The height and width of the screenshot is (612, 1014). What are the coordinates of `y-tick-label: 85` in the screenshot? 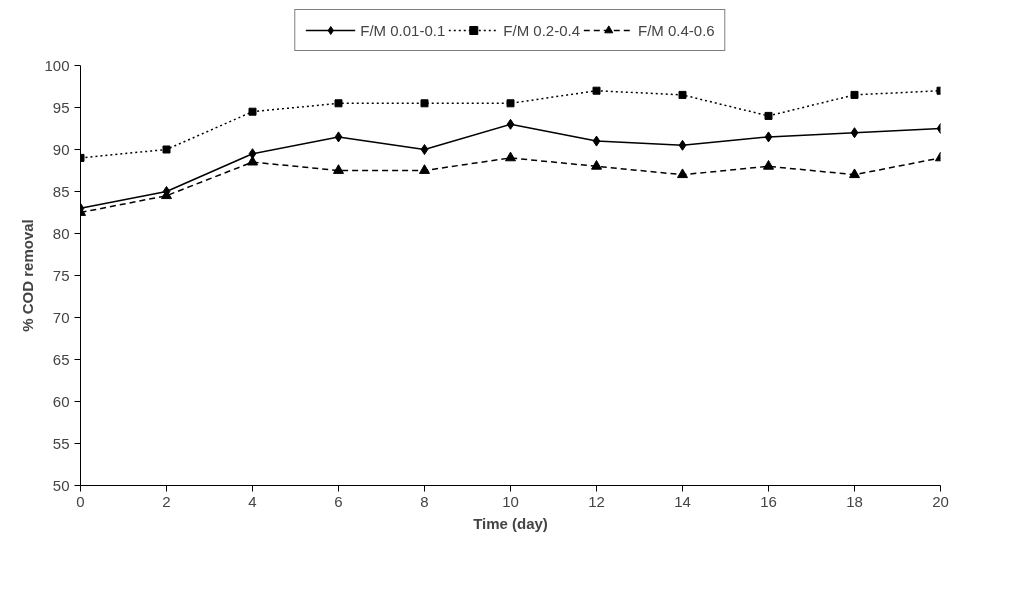 It's located at (61, 191).